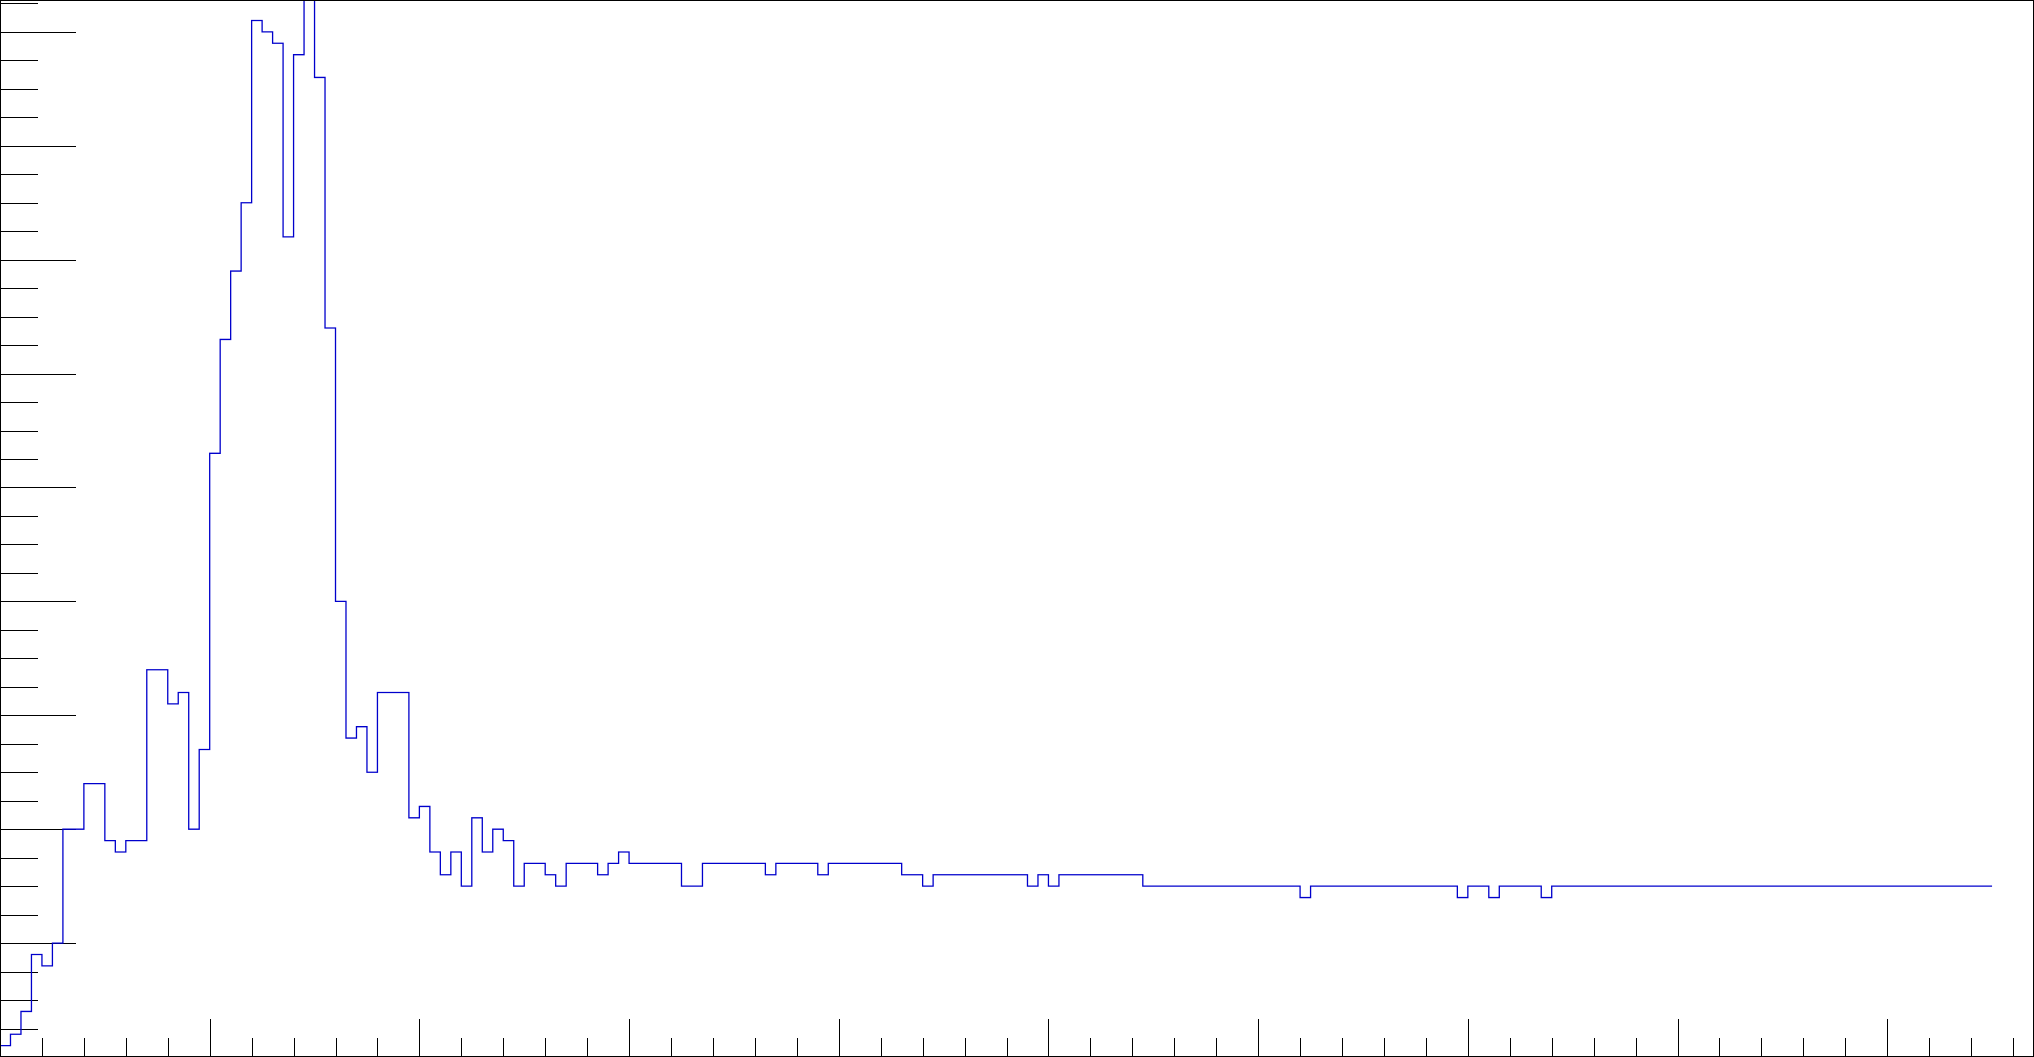 The width and height of the screenshot is (2034, 1057). What do you see at coordinates (38, 516) in the screenshot?
I see `y-axis-ticks` at bounding box center [38, 516].